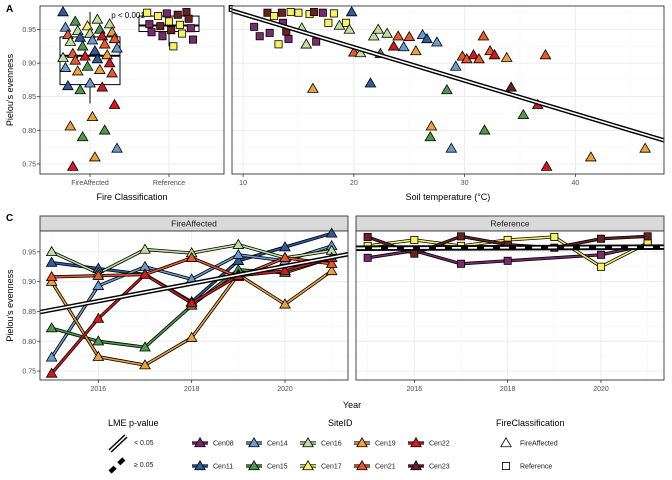  Describe the element at coordinates (144, 443) in the screenshot. I see `legend-lme-label: < 0.05` at that location.